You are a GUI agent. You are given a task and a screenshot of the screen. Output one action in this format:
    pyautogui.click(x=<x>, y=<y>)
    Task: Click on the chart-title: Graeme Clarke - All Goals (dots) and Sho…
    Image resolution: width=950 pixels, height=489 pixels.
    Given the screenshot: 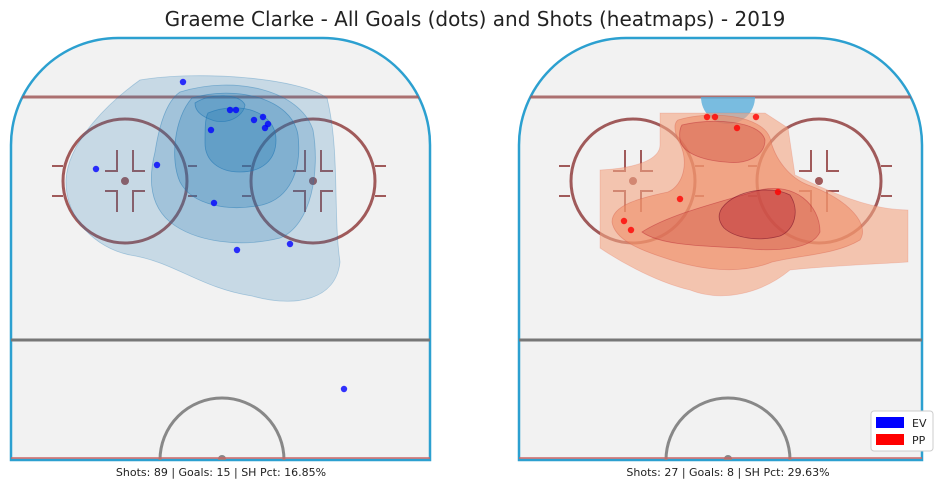 What is the action you would take?
    pyautogui.click(x=475, y=19)
    